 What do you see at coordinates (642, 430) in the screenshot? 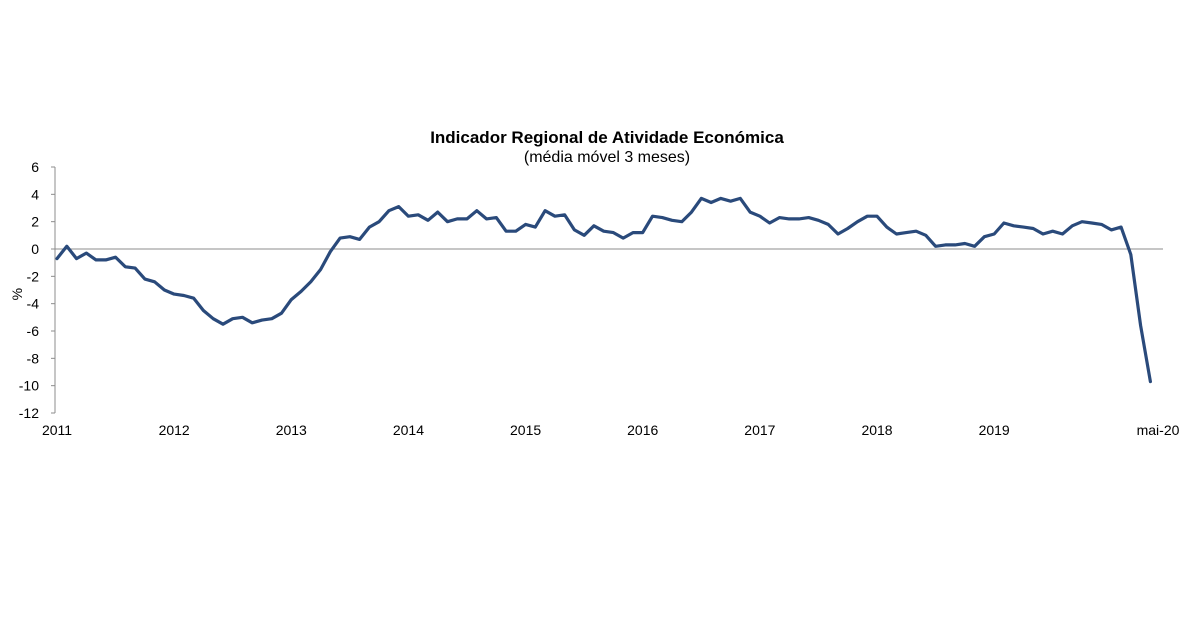
I see `x-tick-label: 2016` at bounding box center [642, 430].